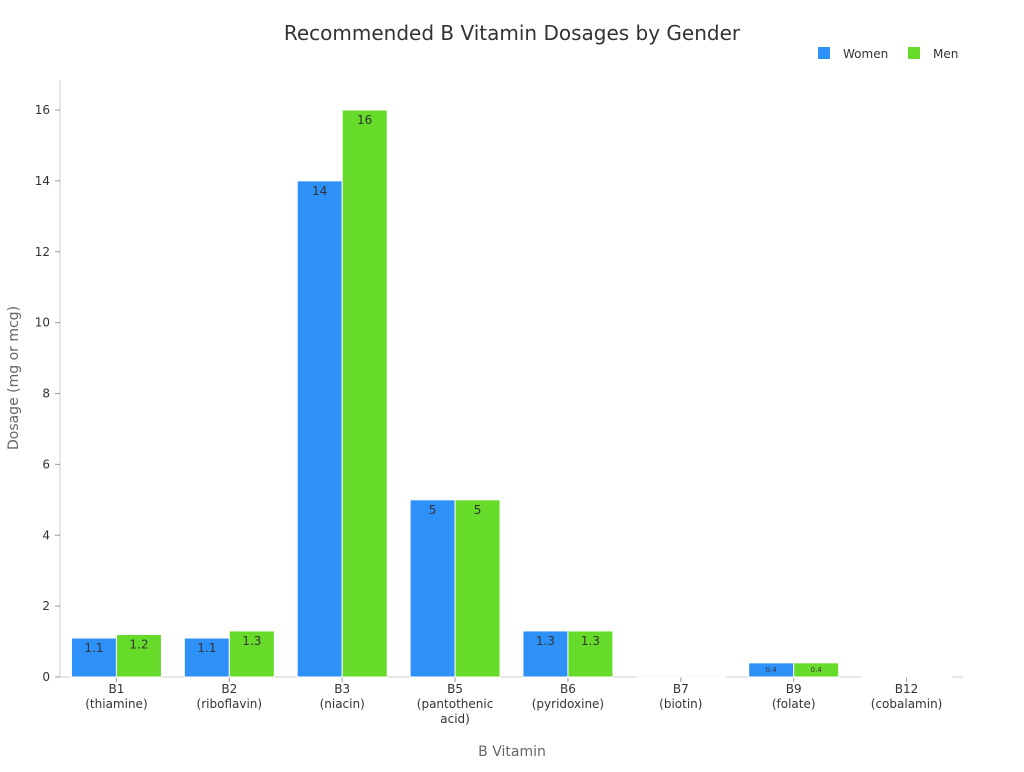 Image resolution: width=1024 pixels, height=772 pixels. Describe the element at coordinates (824, 53) in the screenshot. I see `legend-swatch-women` at that location.